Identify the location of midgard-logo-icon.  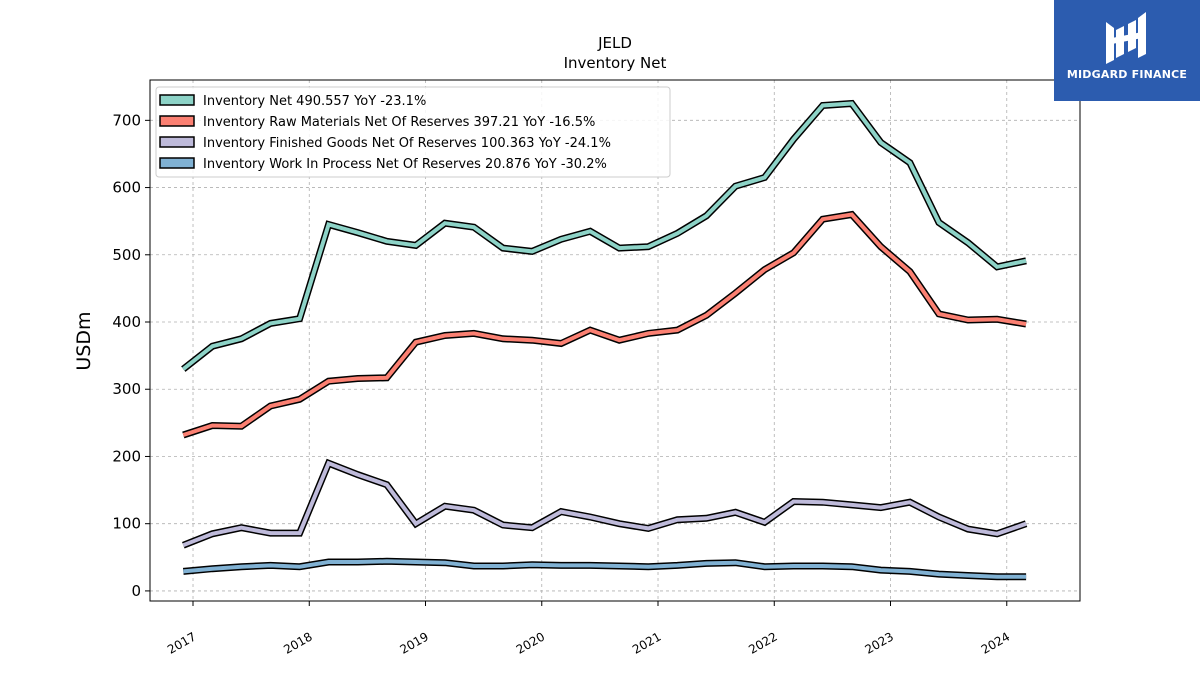
(1126, 38).